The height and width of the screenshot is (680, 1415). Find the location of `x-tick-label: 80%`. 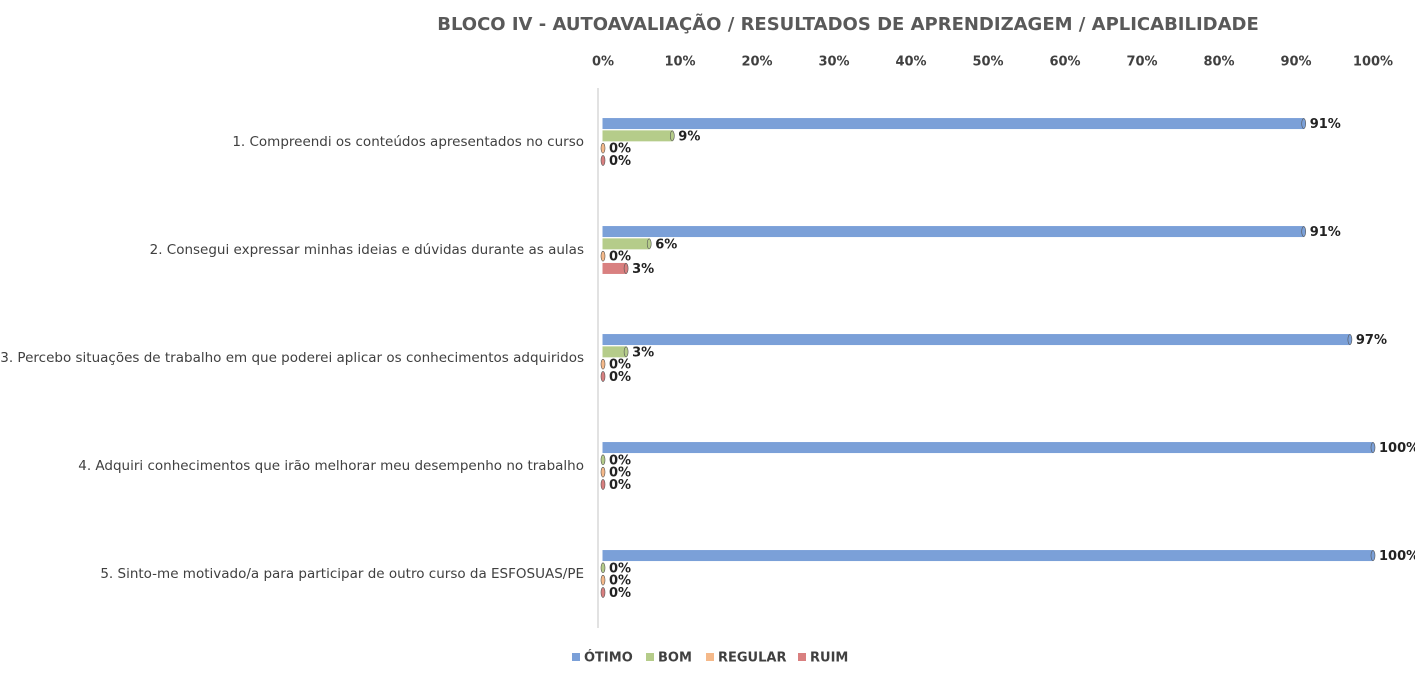

x-tick-label: 80% is located at coordinates (1218, 62).